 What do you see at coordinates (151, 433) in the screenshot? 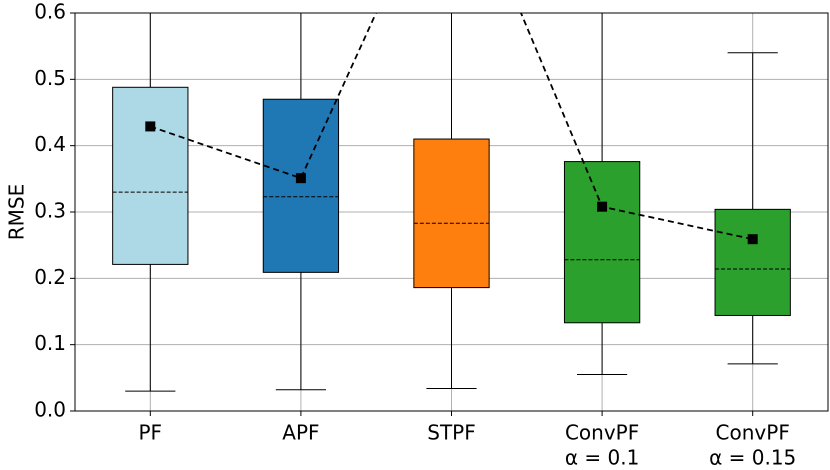
I see `x-tick-label: PF` at bounding box center [151, 433].